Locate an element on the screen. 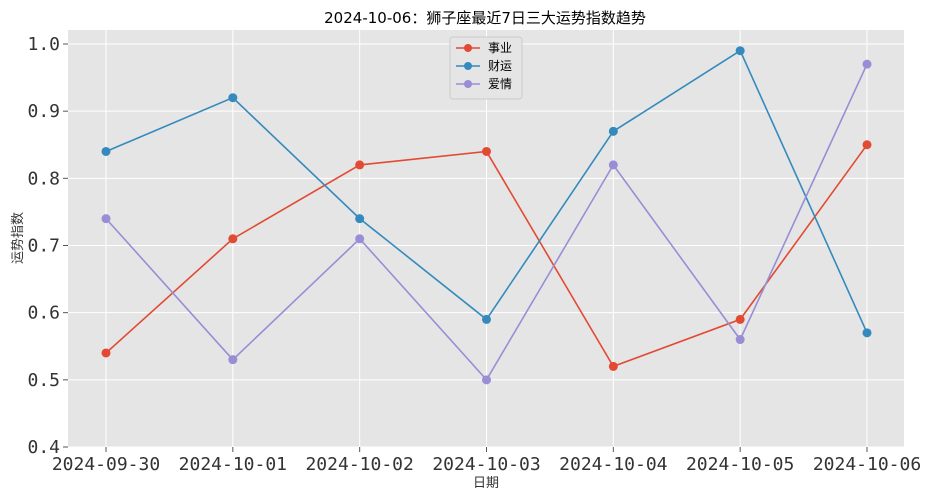 This screenshot has height=500, width=929. chart-title: 2024-10-06：狮子座最近7日三大运势指数趋势 is located at coordinates (485, 18).